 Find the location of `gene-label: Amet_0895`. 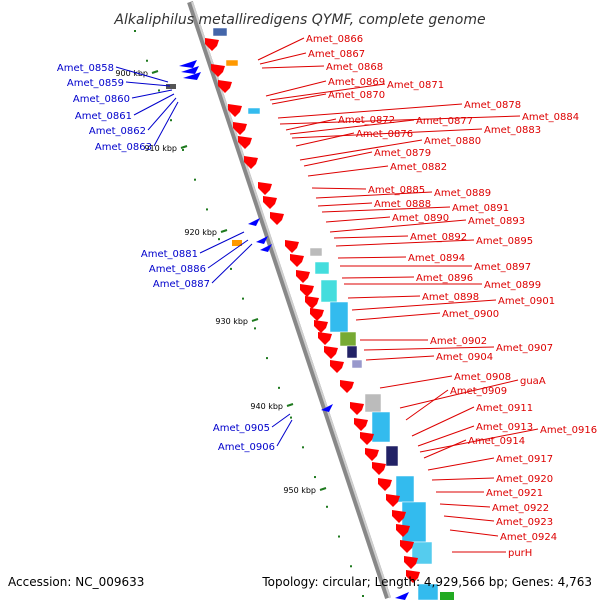

gene-label: Amet_0895 is located at coordinates (504, 241).